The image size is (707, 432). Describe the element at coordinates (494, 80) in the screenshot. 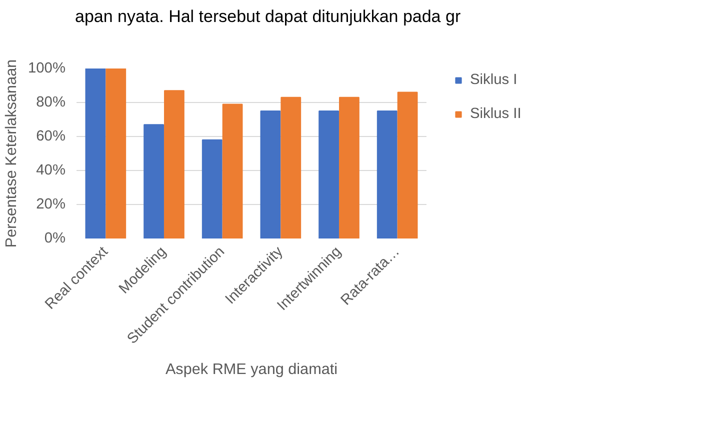

I see `legend-label: Siklus I` at that location.